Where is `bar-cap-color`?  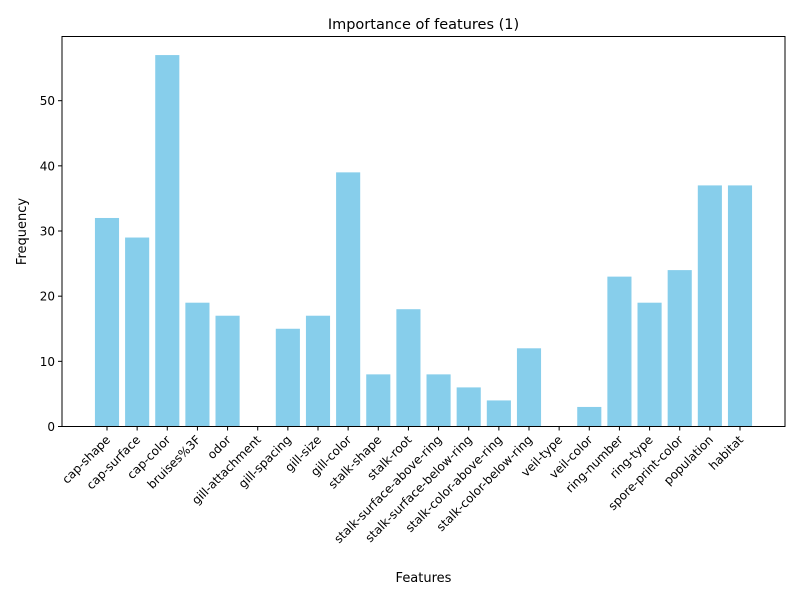
bar-cap-color is located at coordinates (167, 241).